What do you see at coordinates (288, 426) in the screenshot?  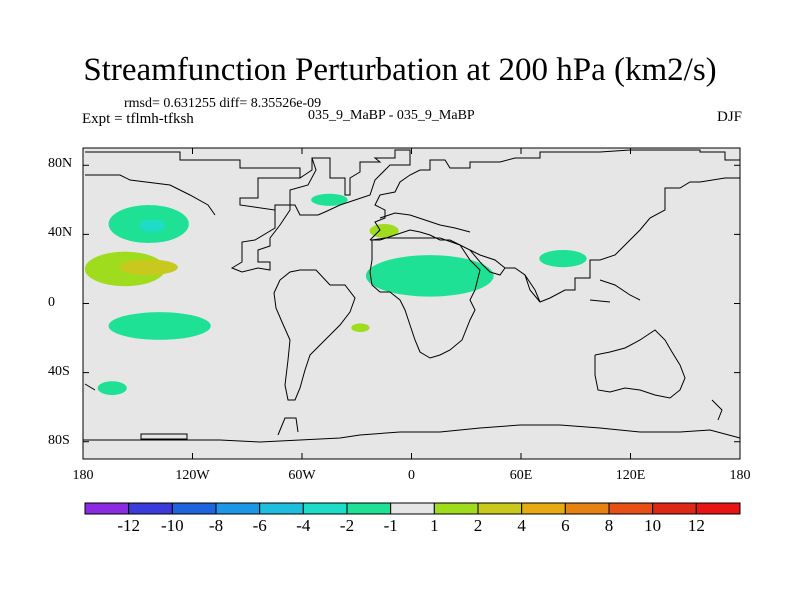 I see `coastline-antarctic-peninsula` at bounding box center [288, 426].